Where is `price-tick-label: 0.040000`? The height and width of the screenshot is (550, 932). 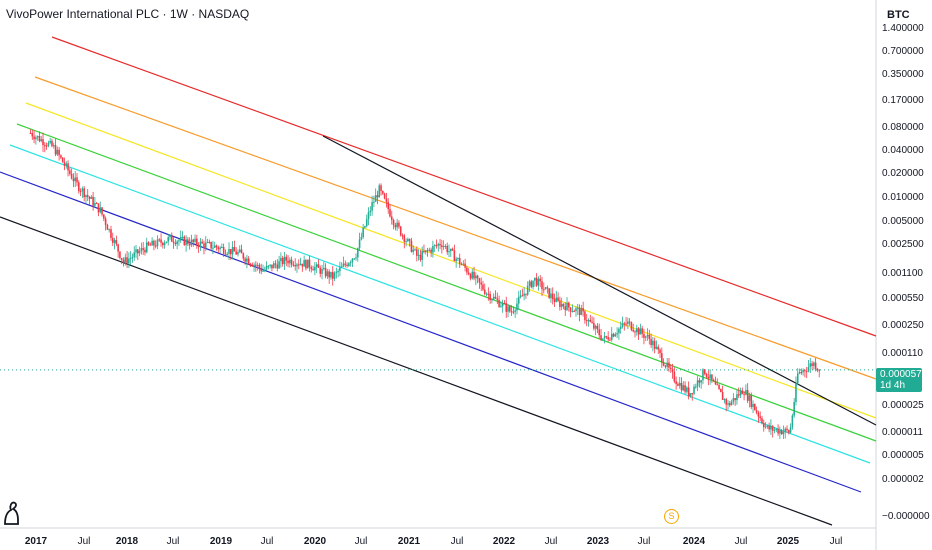 price-tick-label: 0.040000 is located at coordinates (903, 150).